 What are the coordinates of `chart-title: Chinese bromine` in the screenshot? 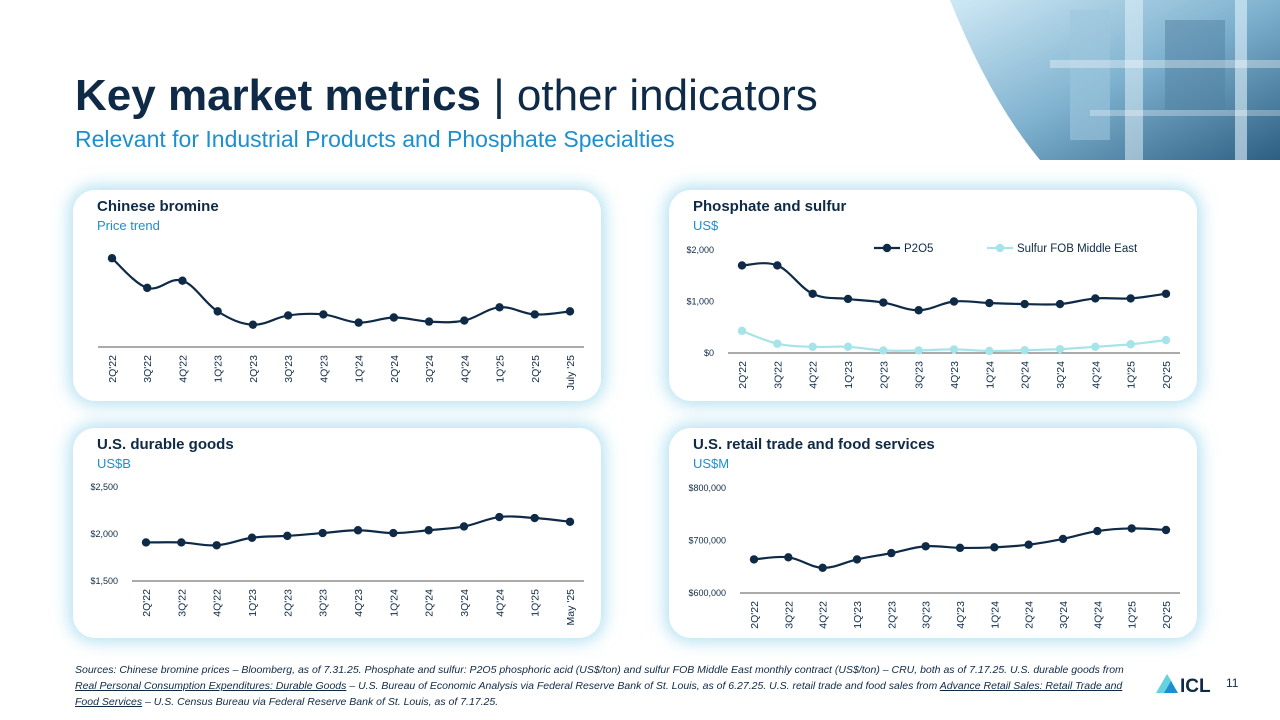 It's located at (158, 206).